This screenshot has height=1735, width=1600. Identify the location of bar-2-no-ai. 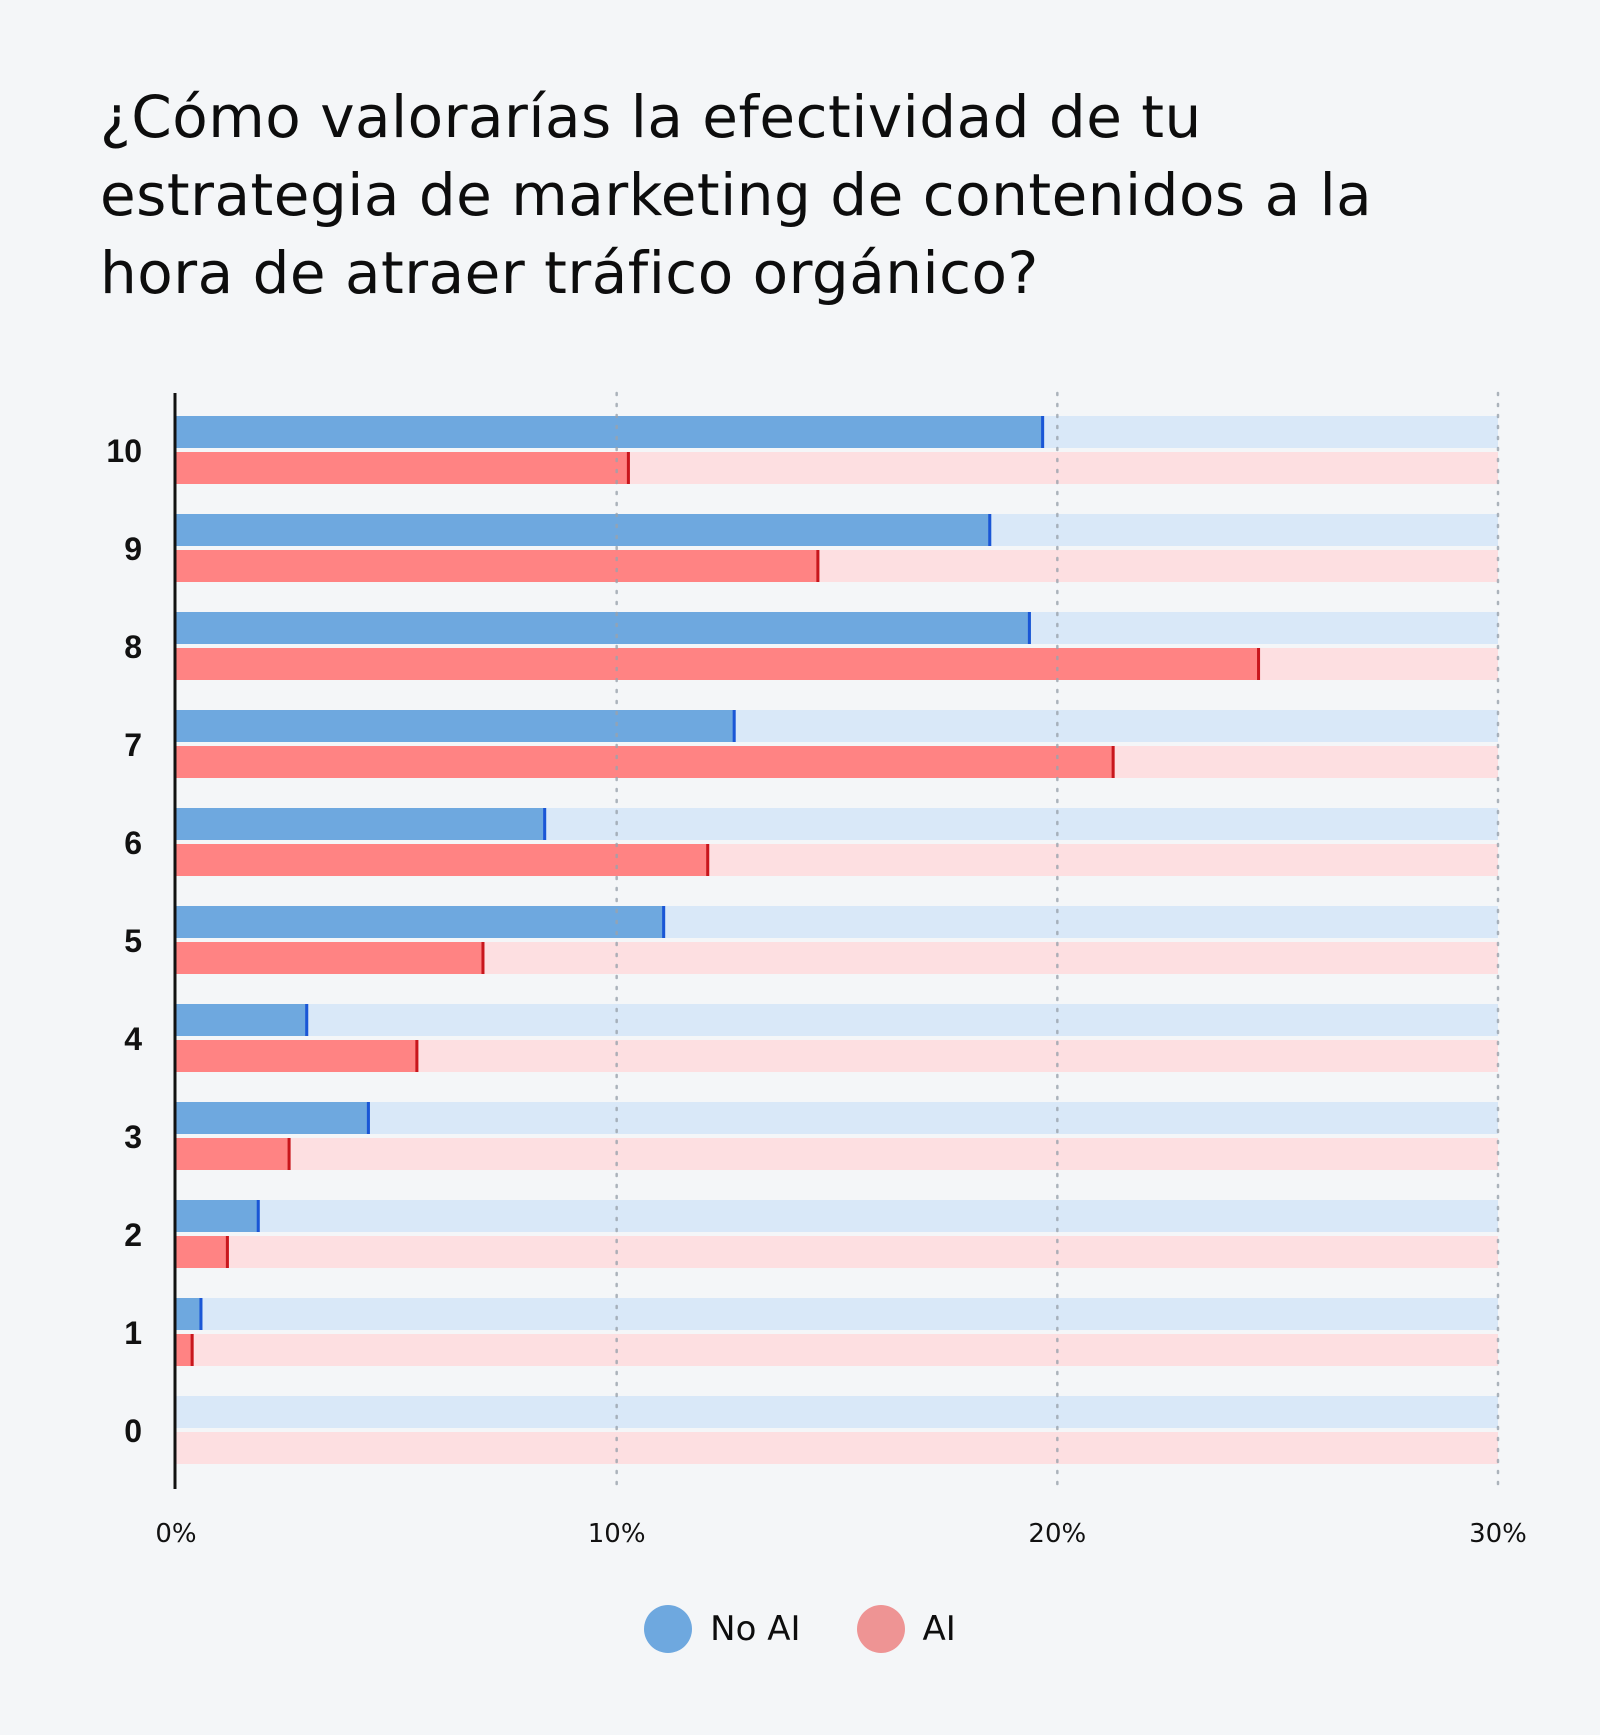
(218, 1216).